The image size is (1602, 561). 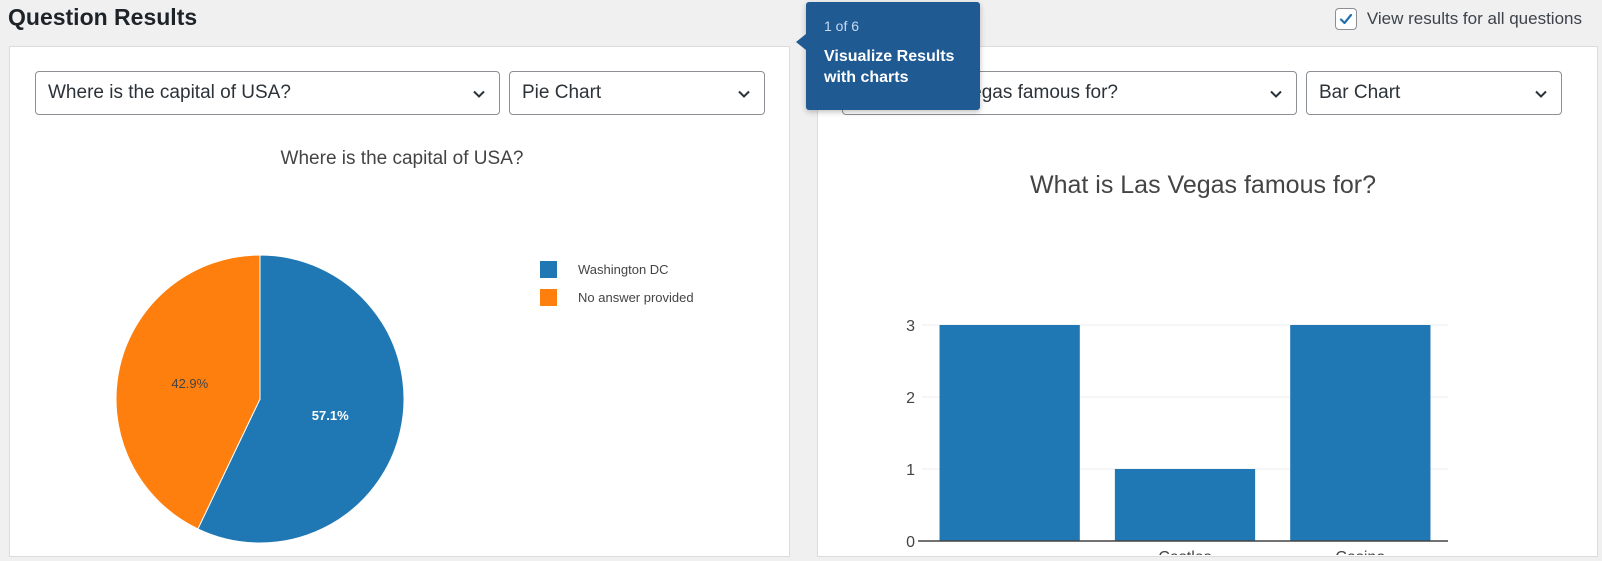 I want to click on tour-tooltip: 1 of 6 Visualize Results with charts, so click(x=888, y=56).